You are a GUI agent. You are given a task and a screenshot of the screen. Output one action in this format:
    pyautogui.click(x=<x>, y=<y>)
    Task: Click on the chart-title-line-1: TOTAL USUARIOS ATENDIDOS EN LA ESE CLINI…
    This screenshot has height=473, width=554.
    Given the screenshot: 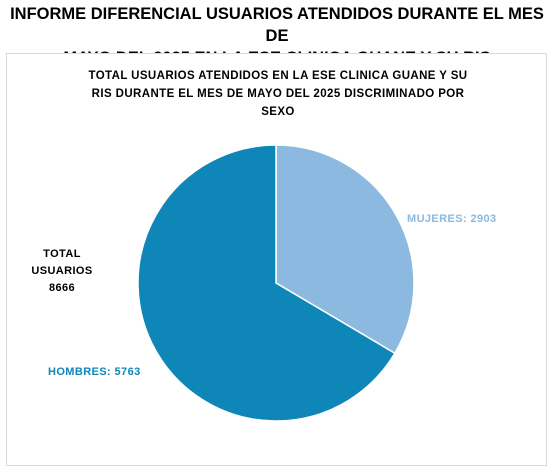 What is the action you would take?
    pyautogui.click(x=278, y=76)
    